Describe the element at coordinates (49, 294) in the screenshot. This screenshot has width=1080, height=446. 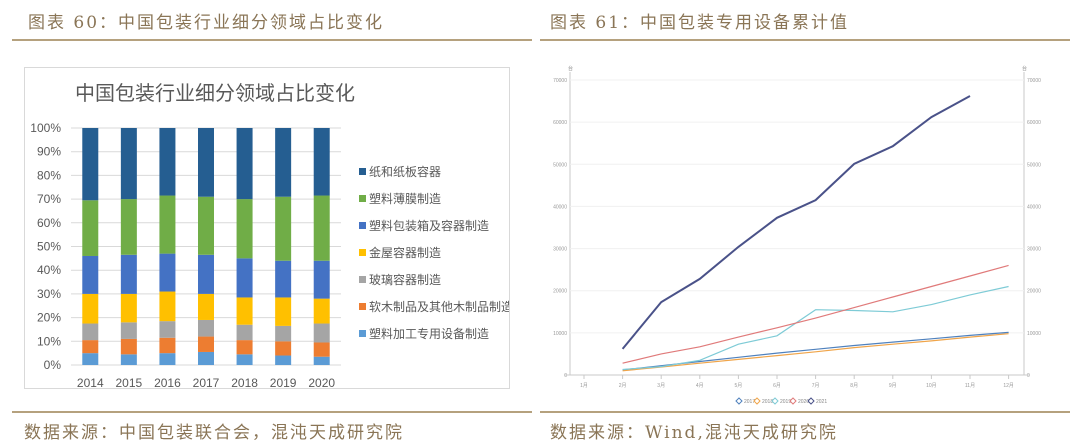
I see `y-tick-label: 30%` at that location.